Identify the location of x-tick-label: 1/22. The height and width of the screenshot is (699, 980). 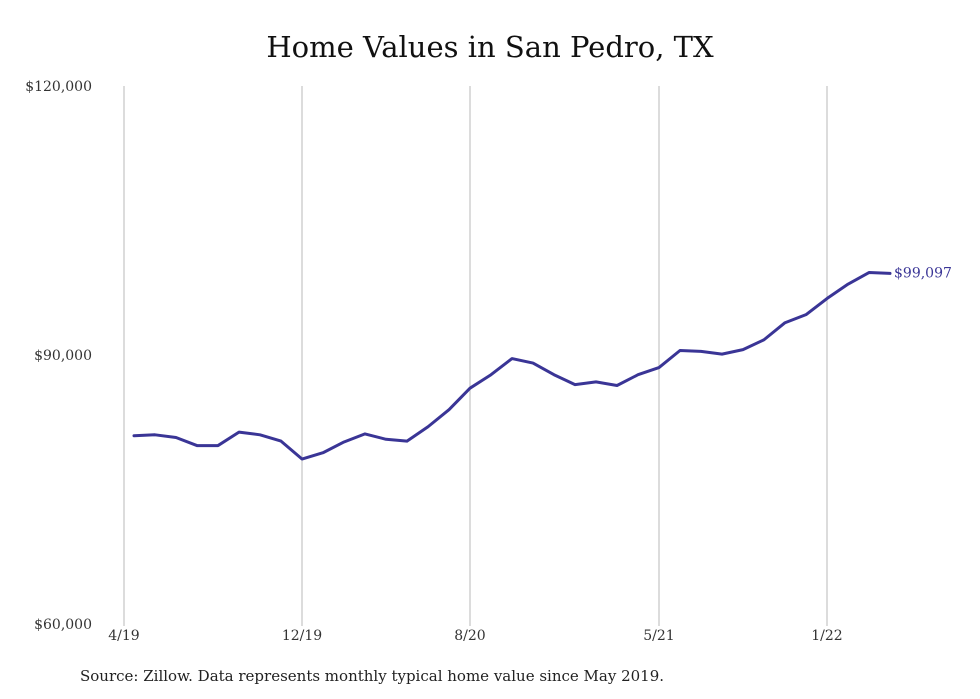
(826, 636).